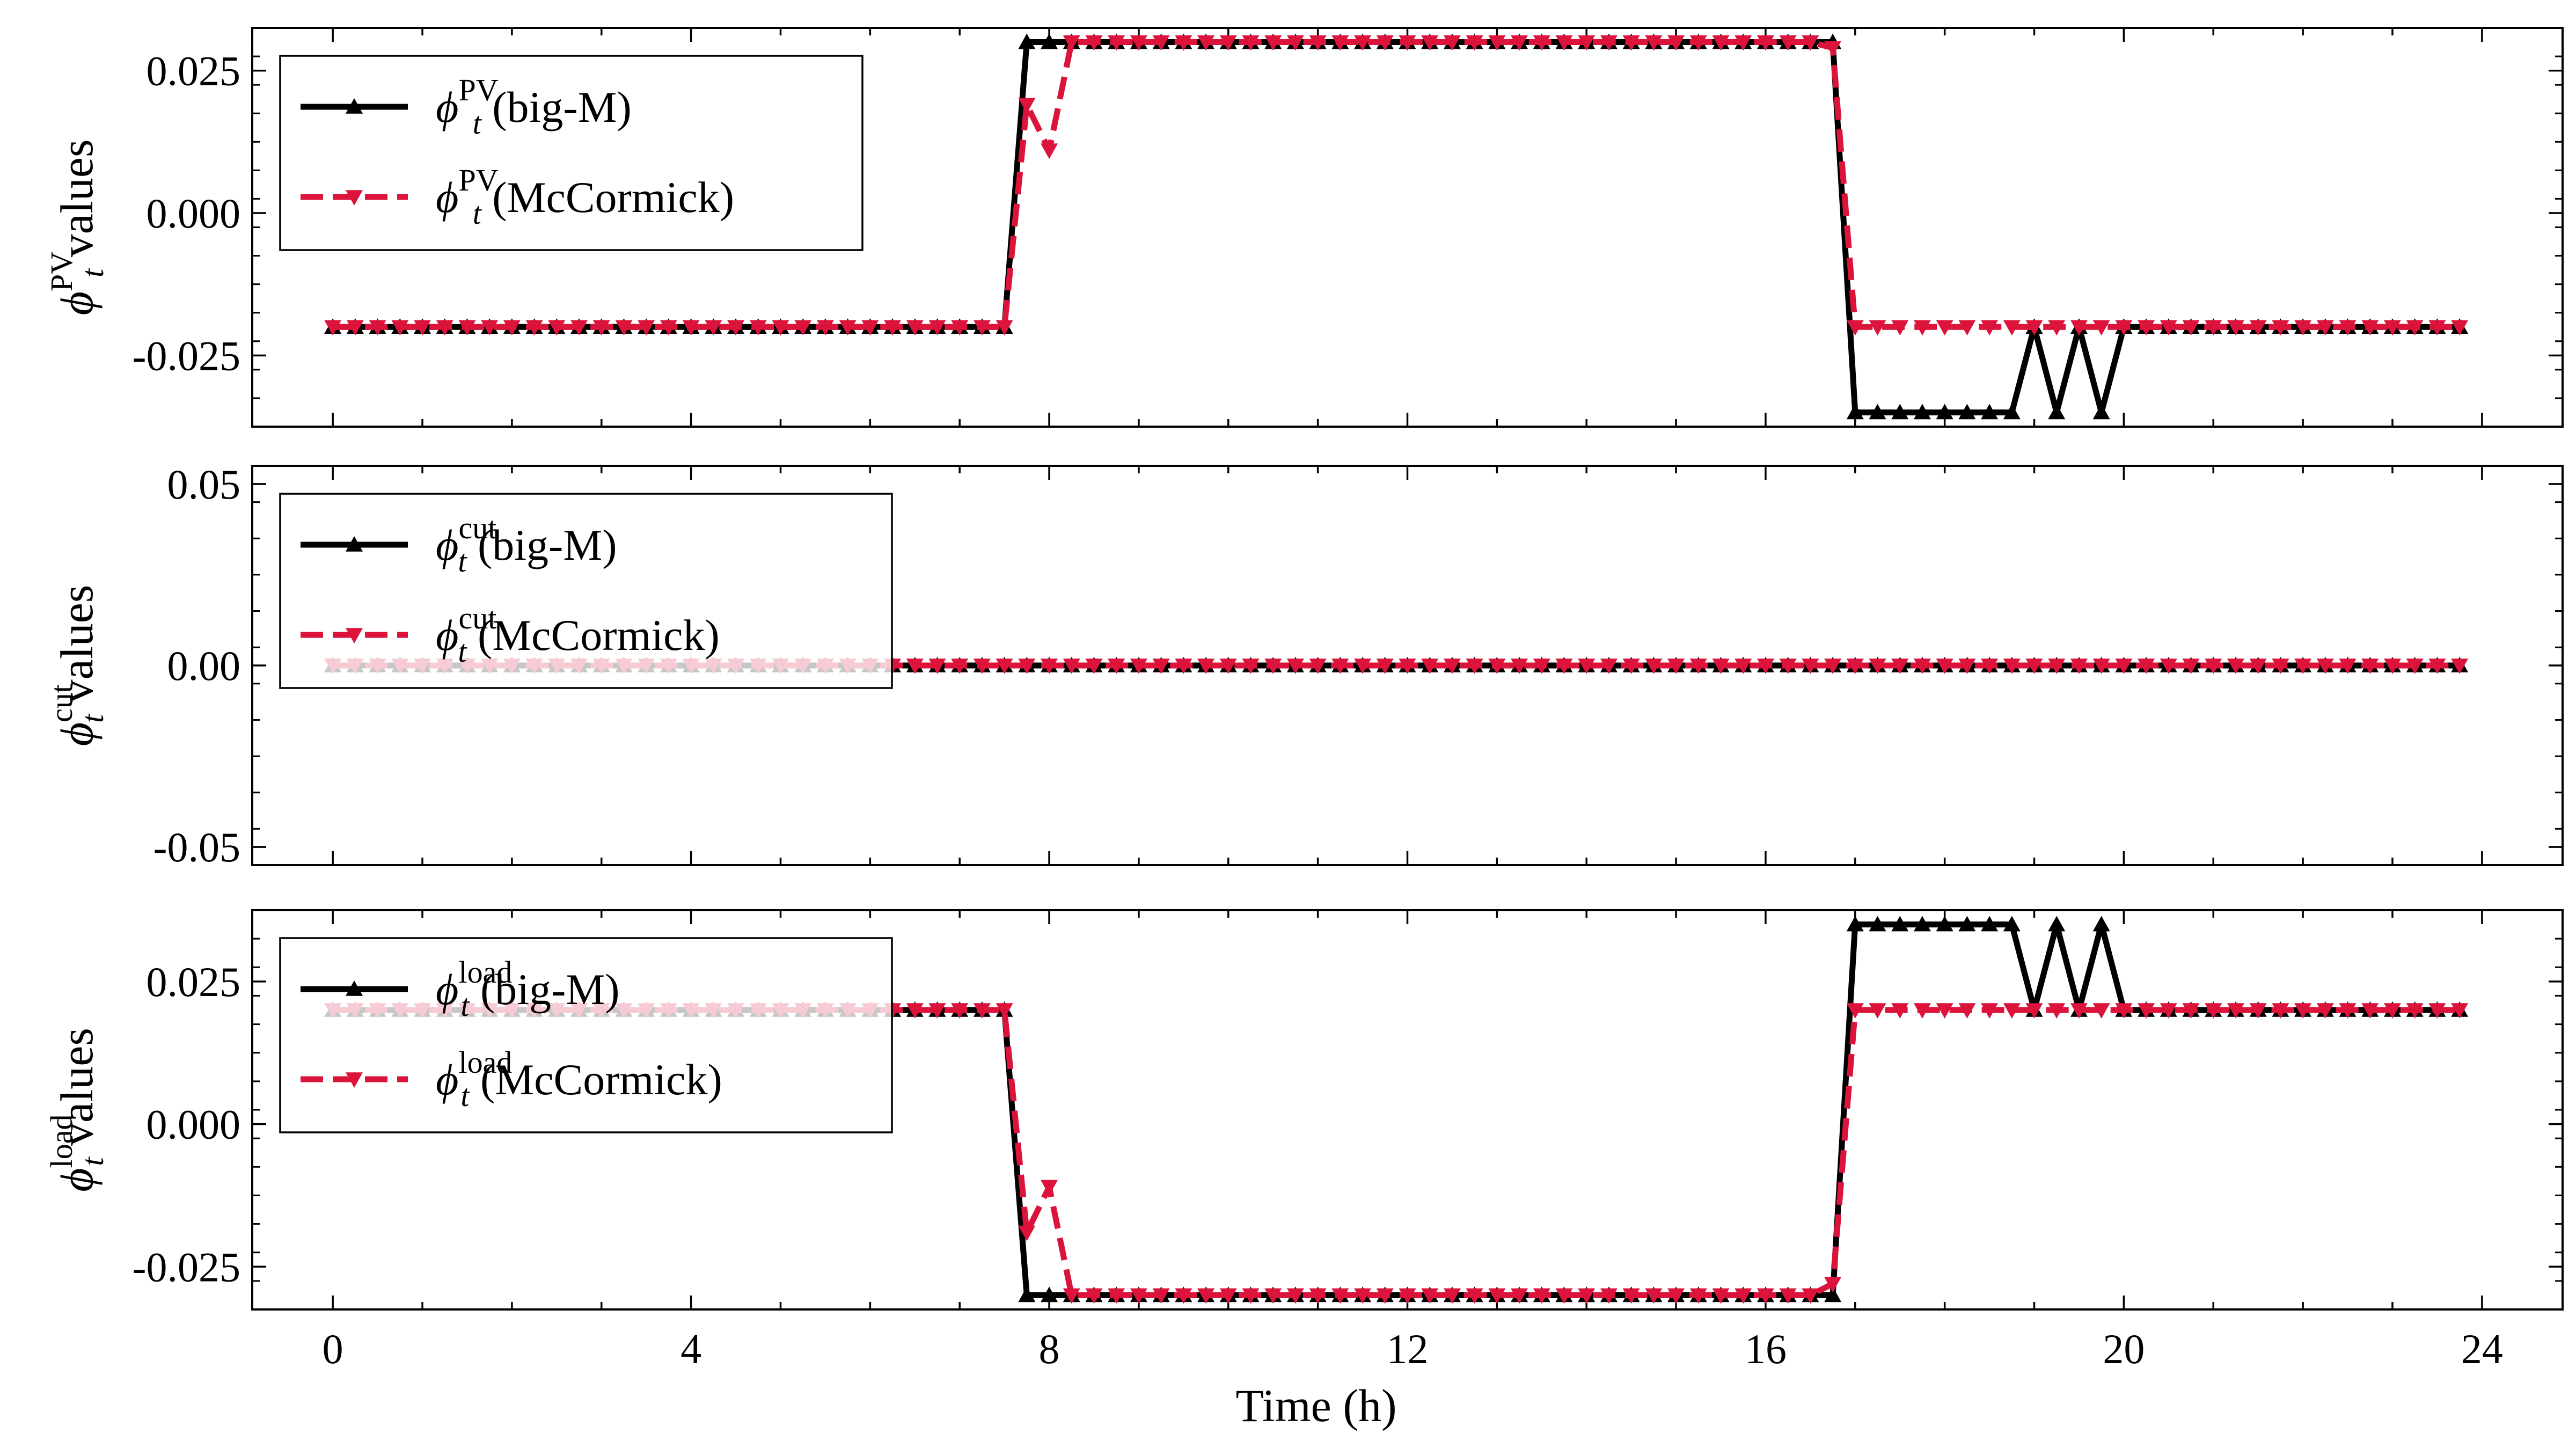 The height and width of the screenshot is (1449, 2576). I want to click on legend: ϕload t (big-M) ϕload t (McCormick), so click(586, 1035).